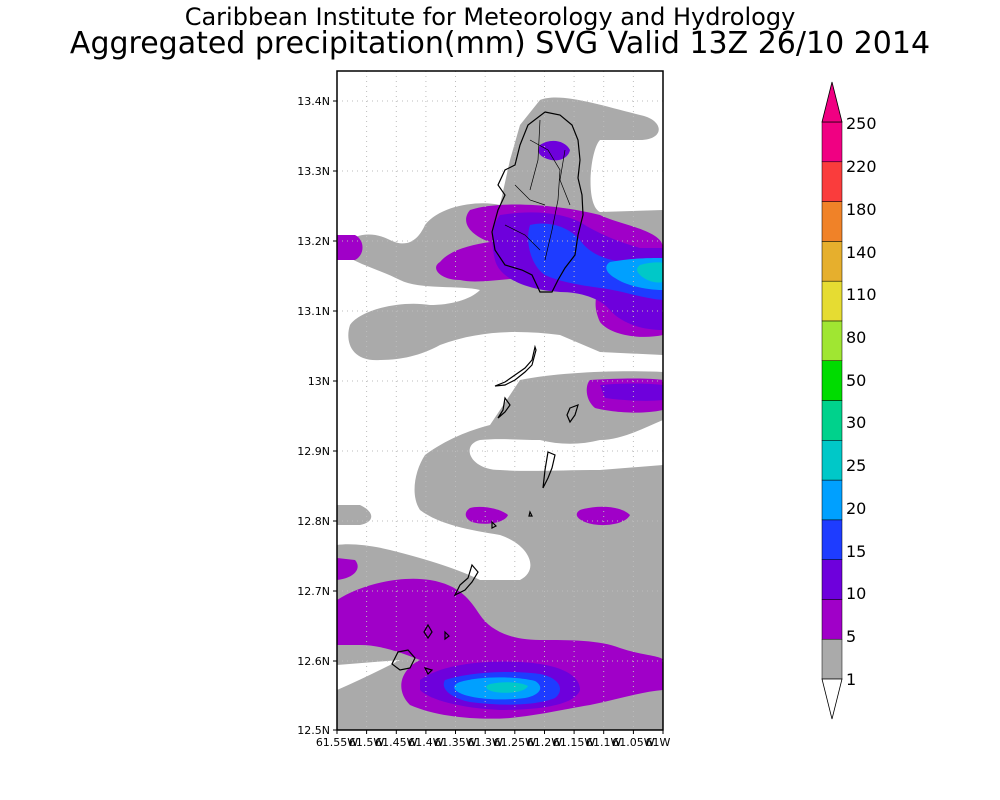  What do you see at coordinates (313, 661) in the screenshot?
I see `y-tick-label: 12.6N` at bounding box center [313, 661].